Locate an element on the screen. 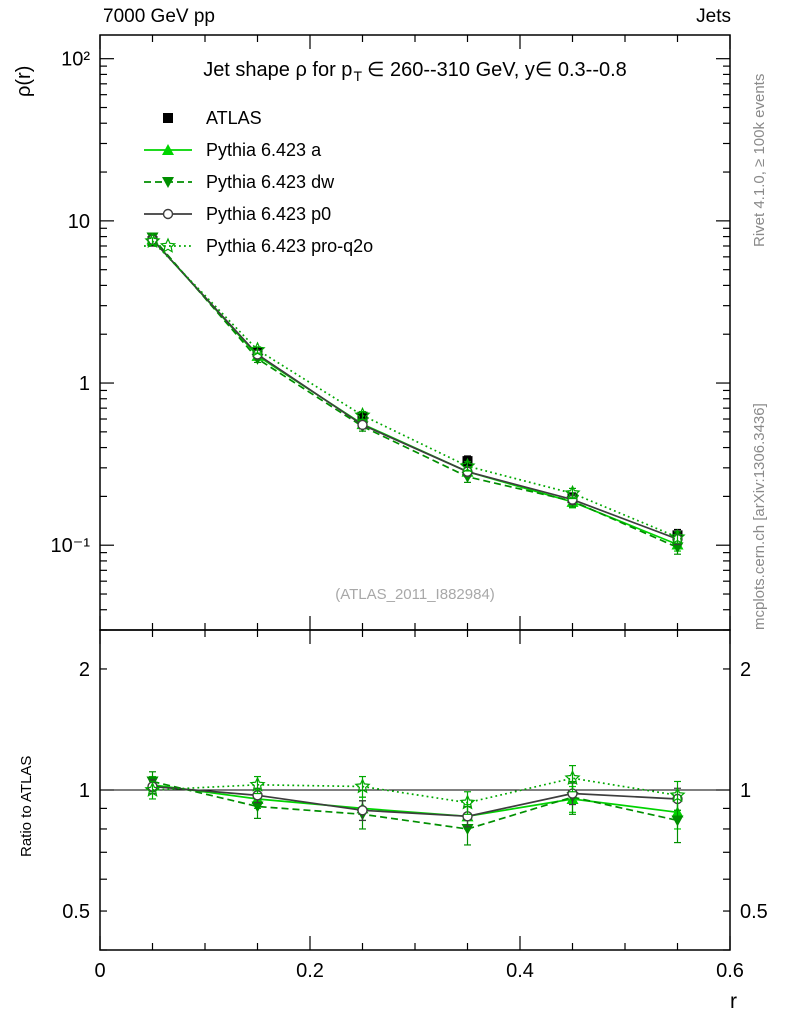 The image size is (786, 1024). ratio-series-pythia-6-423-dw is located at coordinates (415, 808).